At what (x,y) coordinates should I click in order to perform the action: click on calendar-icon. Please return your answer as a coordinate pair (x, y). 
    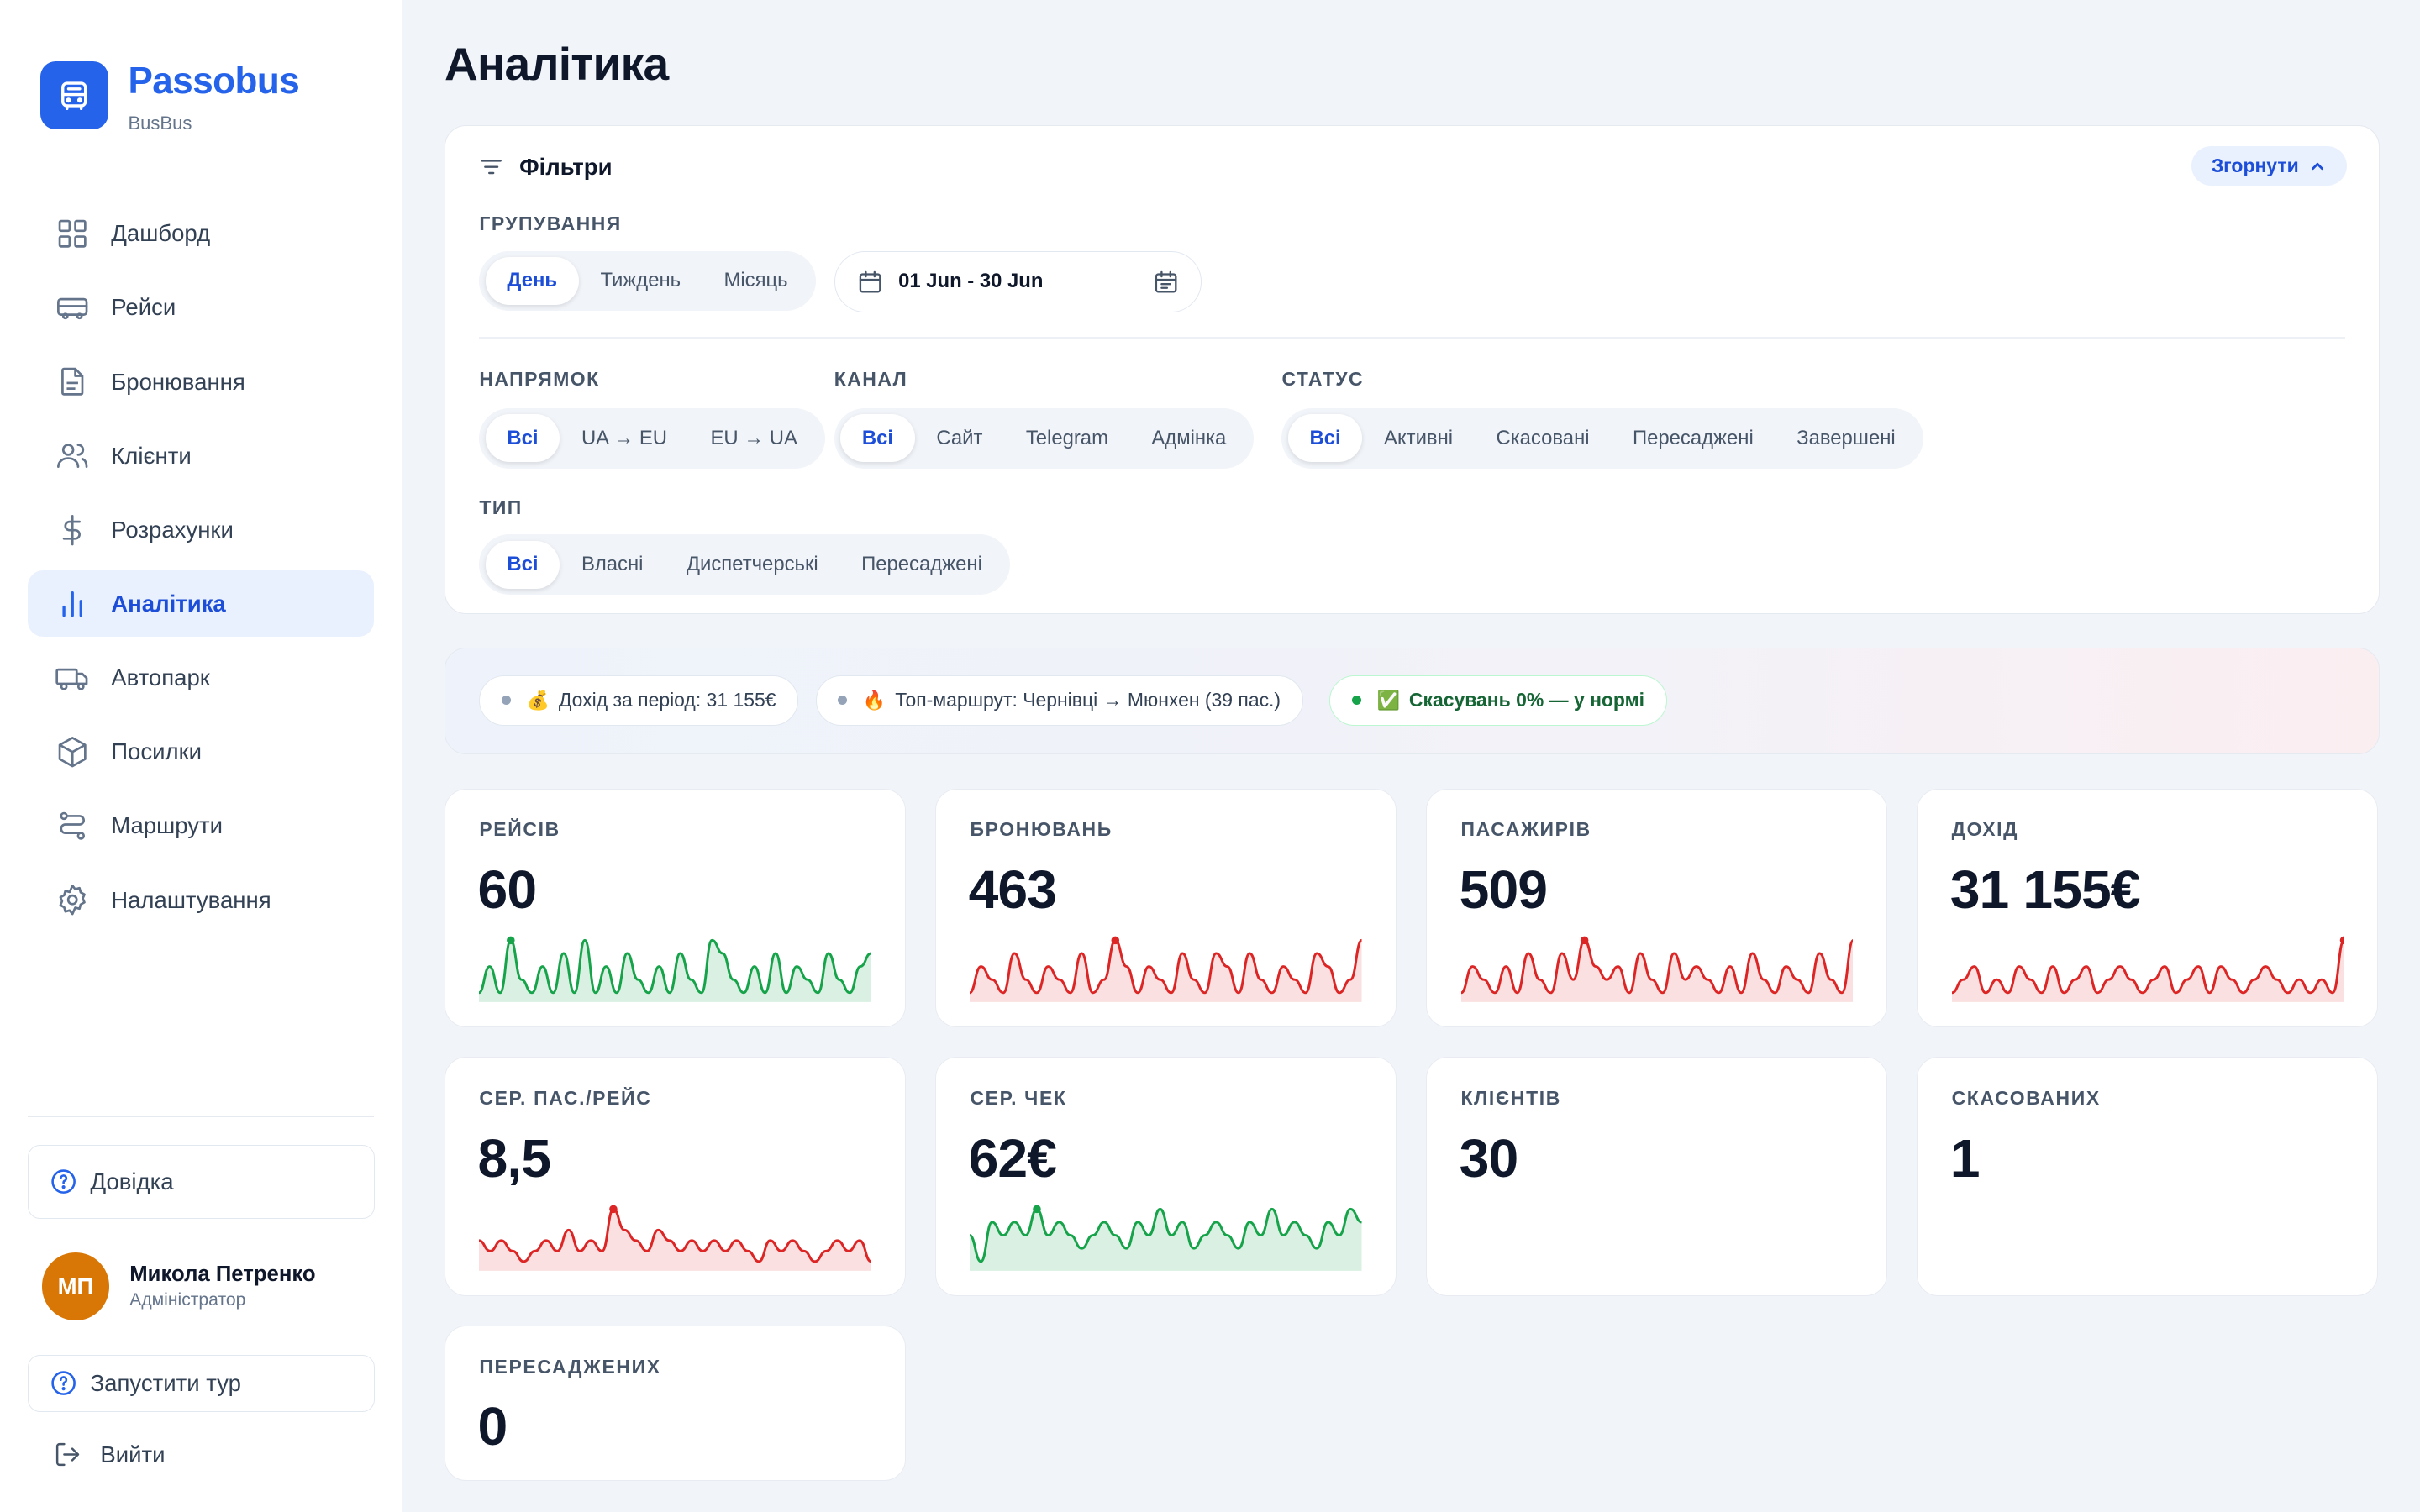
    Looking at the image, I should click on (870, 281).